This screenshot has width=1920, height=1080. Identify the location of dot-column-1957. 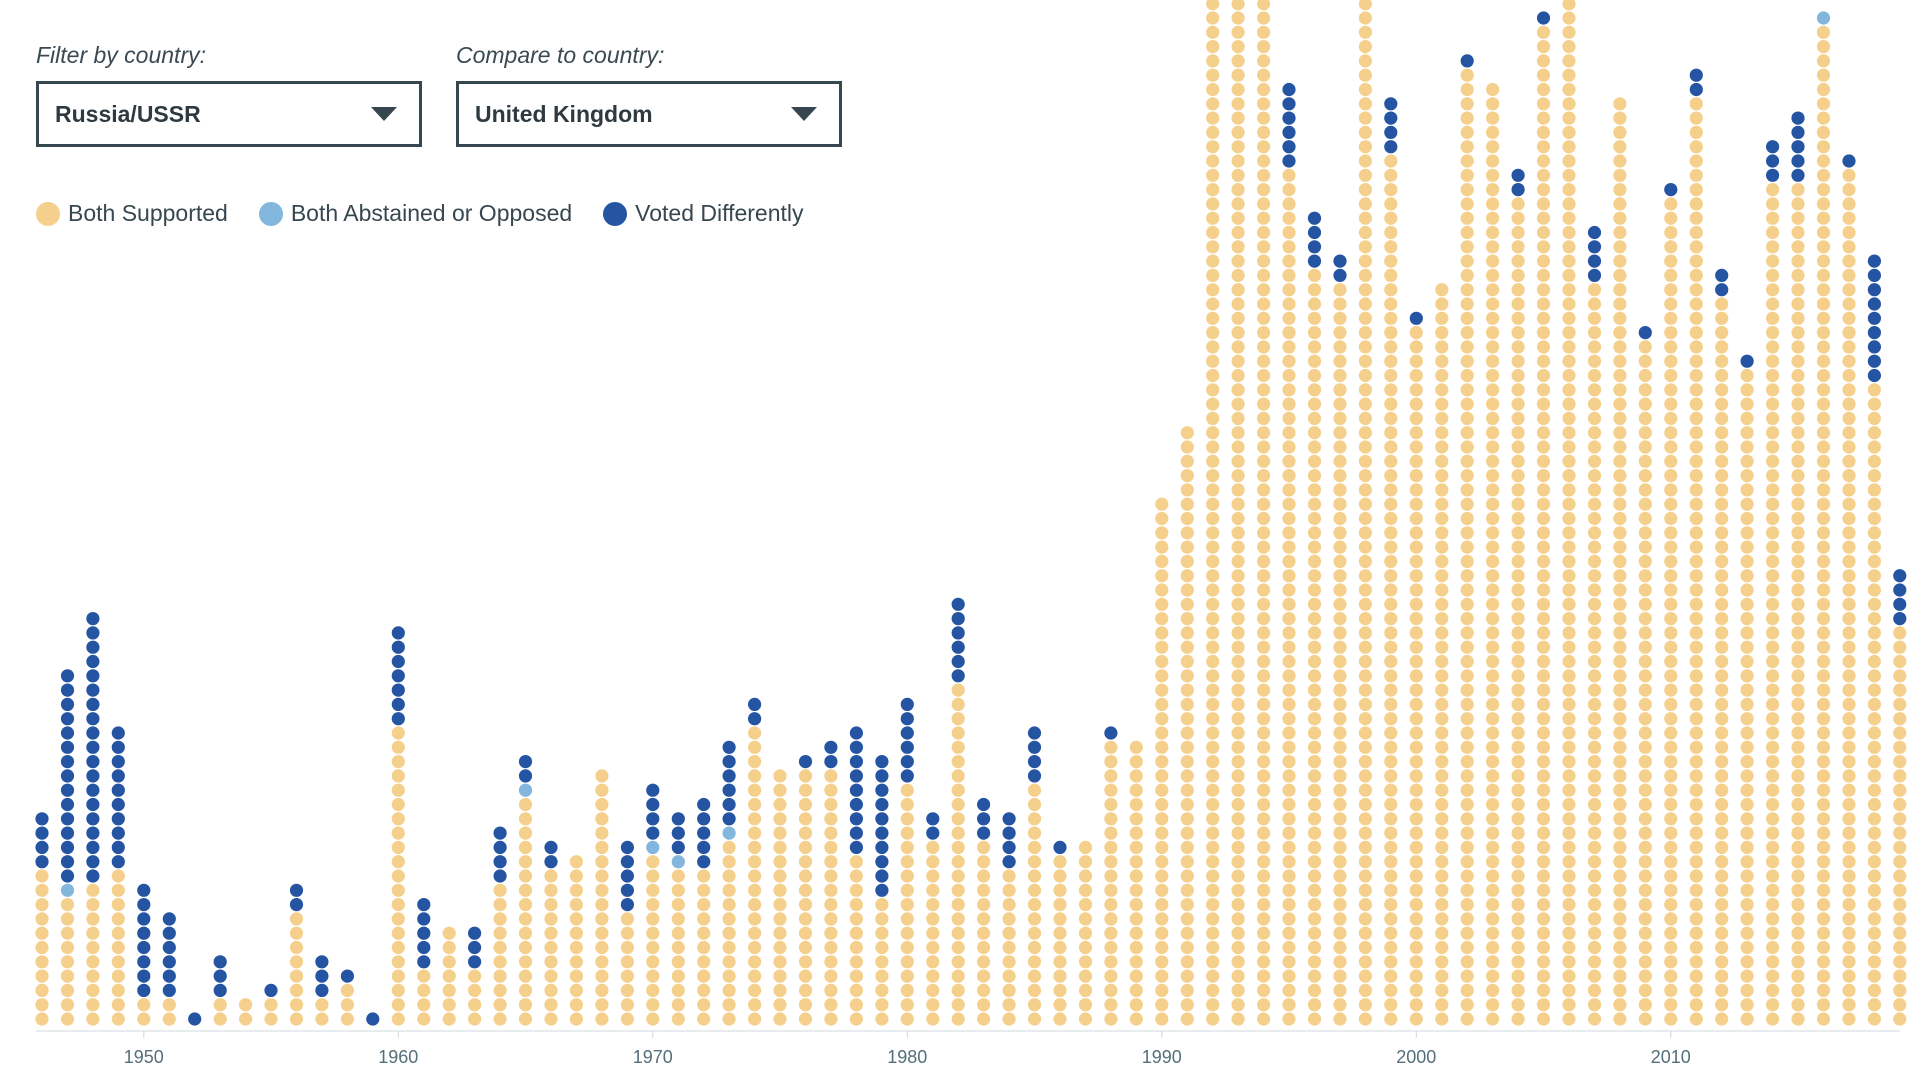
(322, 990).